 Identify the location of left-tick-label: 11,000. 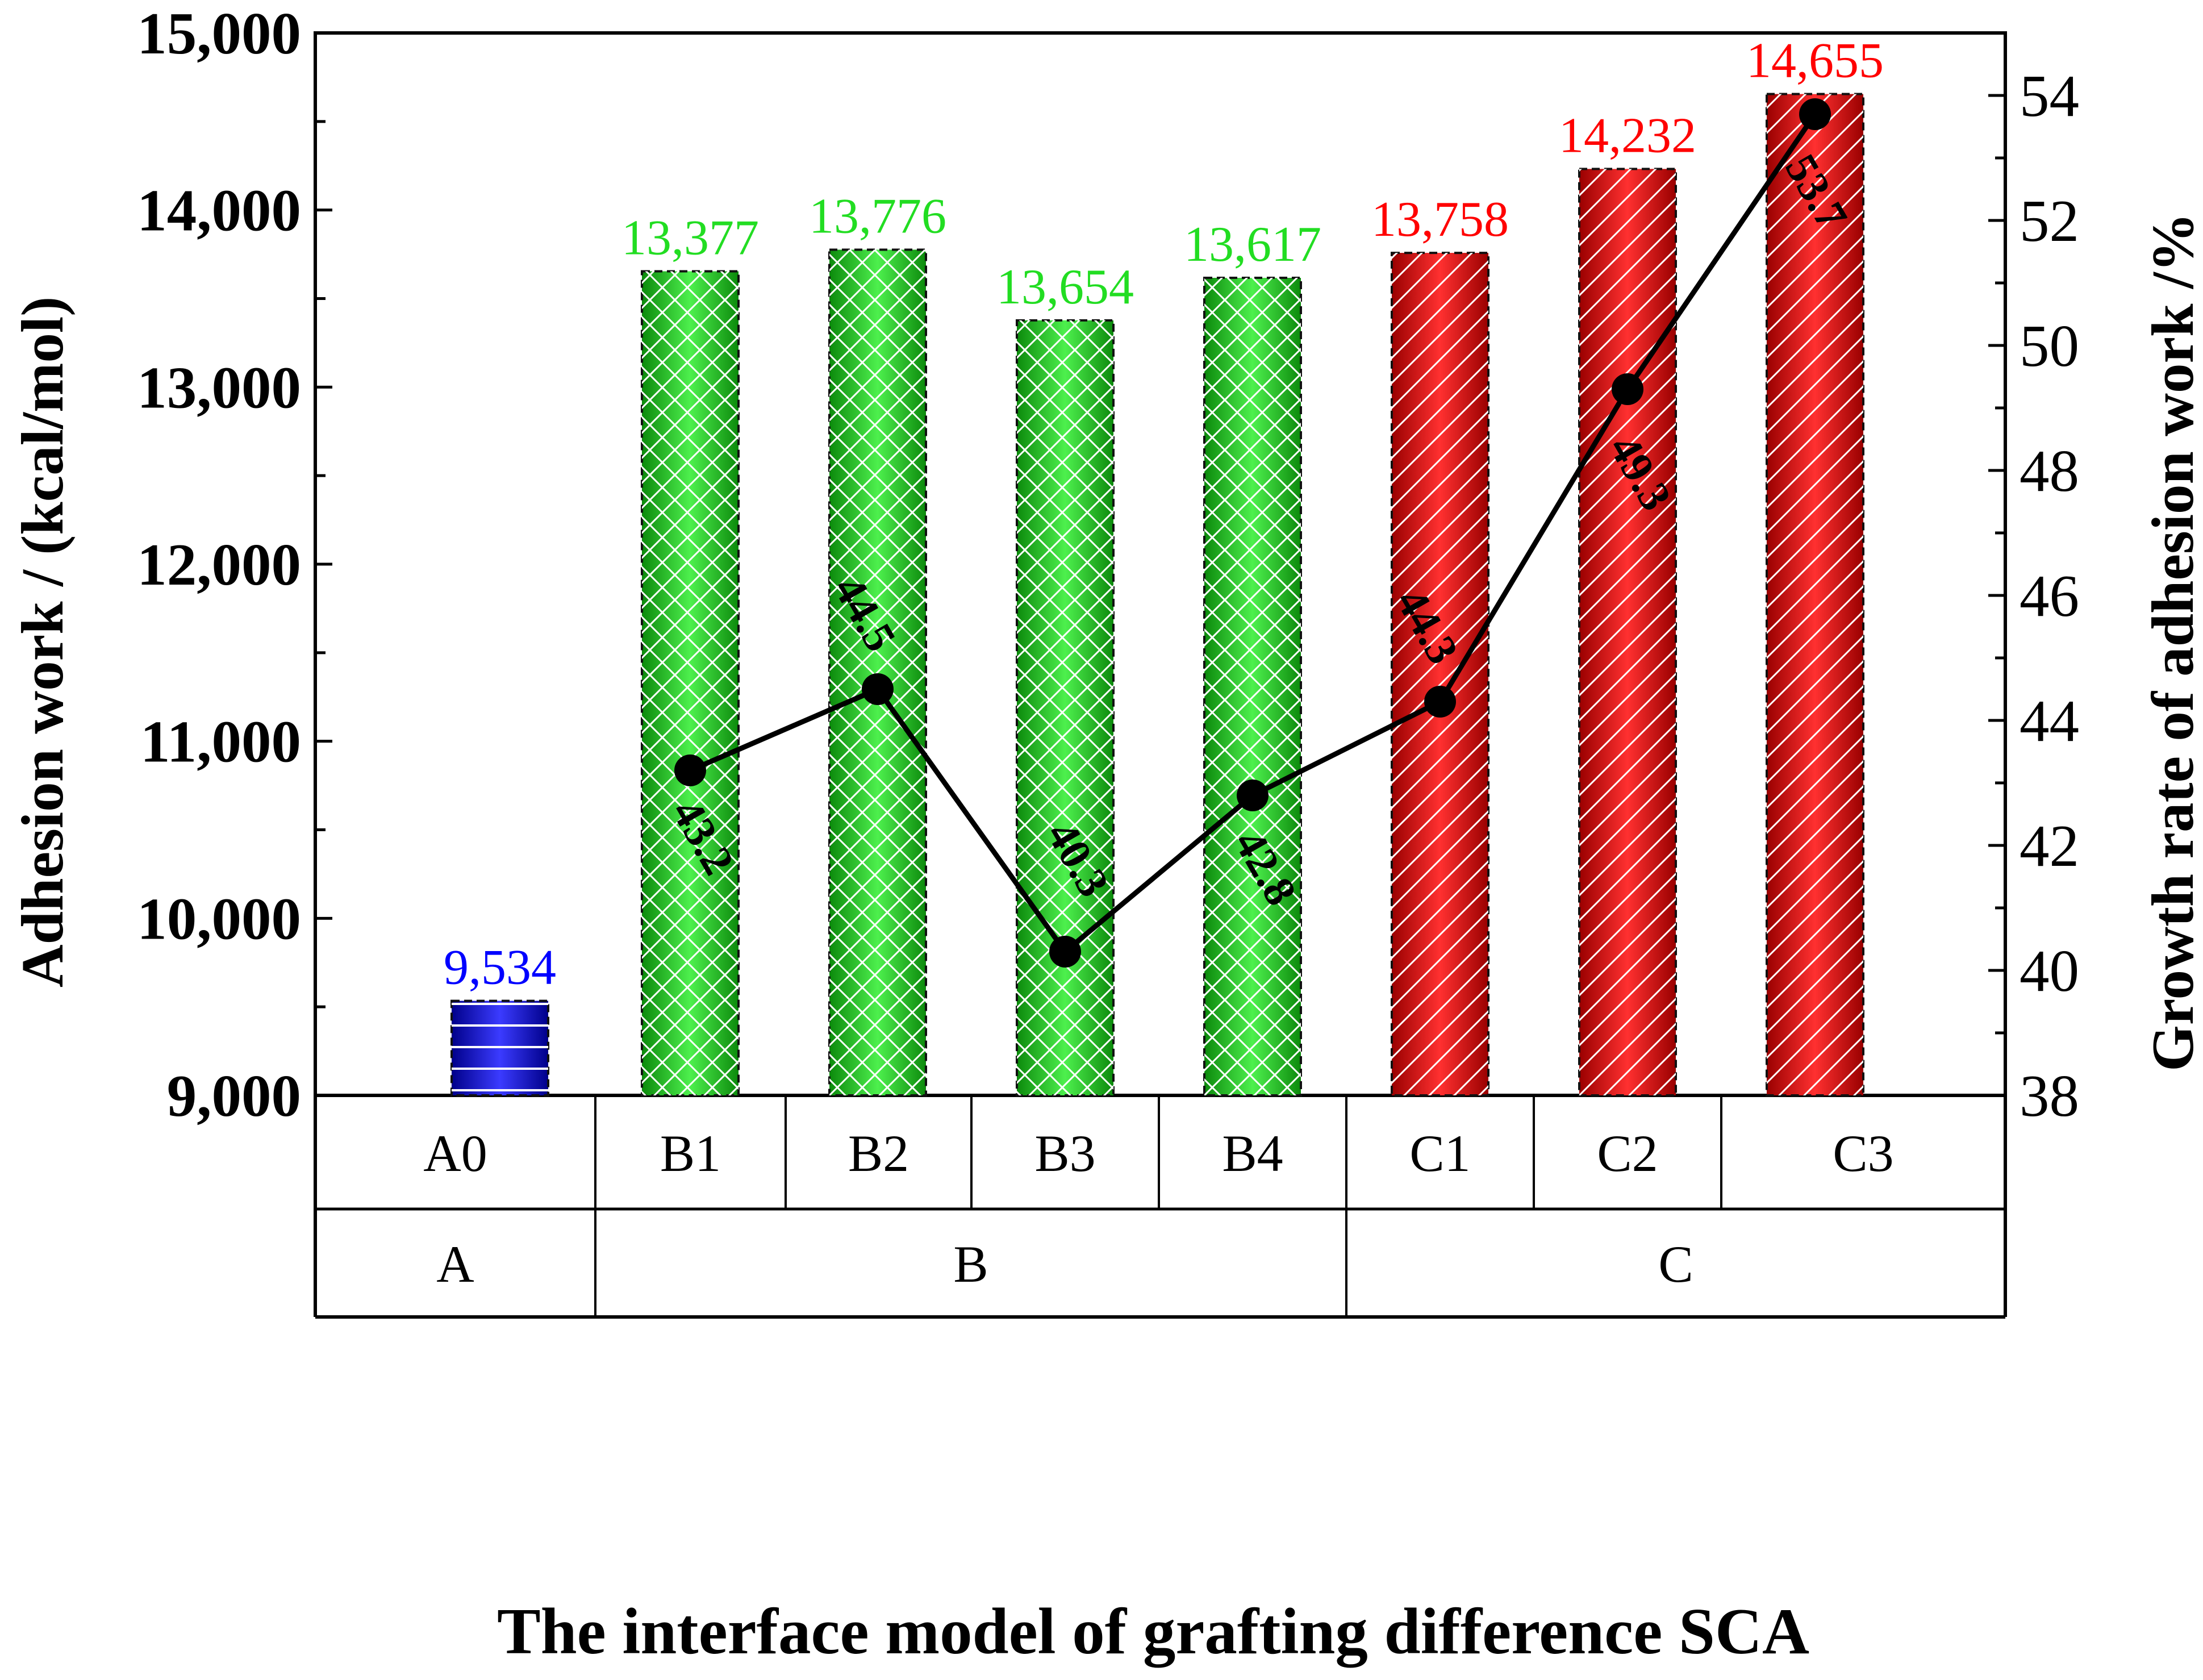
(221, 741).